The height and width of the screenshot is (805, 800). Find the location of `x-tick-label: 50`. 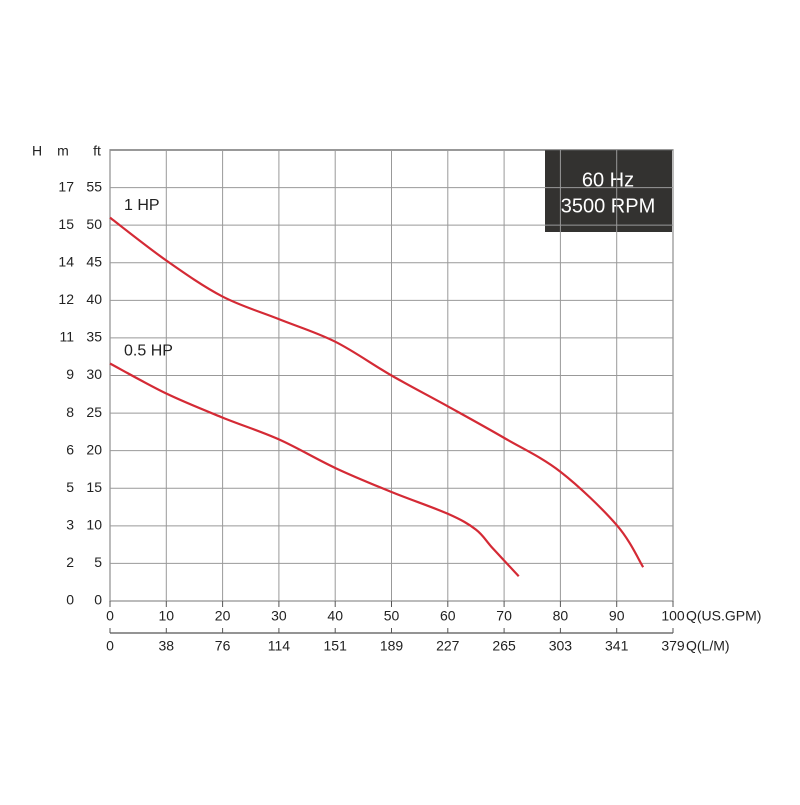

x-tick-label: 50 is located at coordinates (392, 616).